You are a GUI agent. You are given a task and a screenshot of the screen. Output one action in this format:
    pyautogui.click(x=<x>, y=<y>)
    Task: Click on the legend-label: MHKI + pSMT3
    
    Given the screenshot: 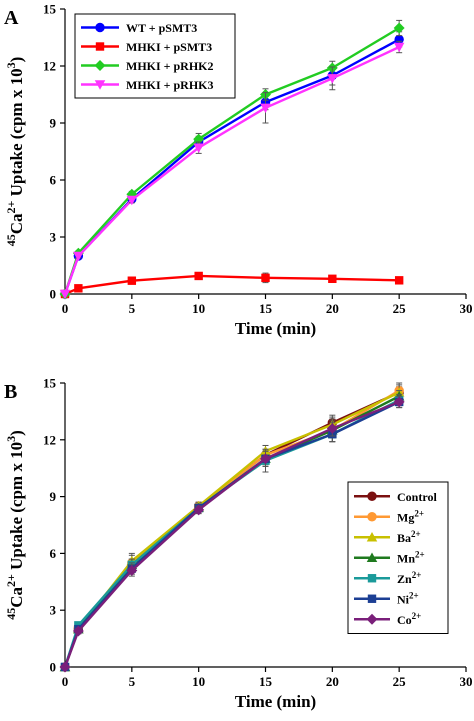 What is the action you would take?
    pyautogui.click(x=169, y=47)
    